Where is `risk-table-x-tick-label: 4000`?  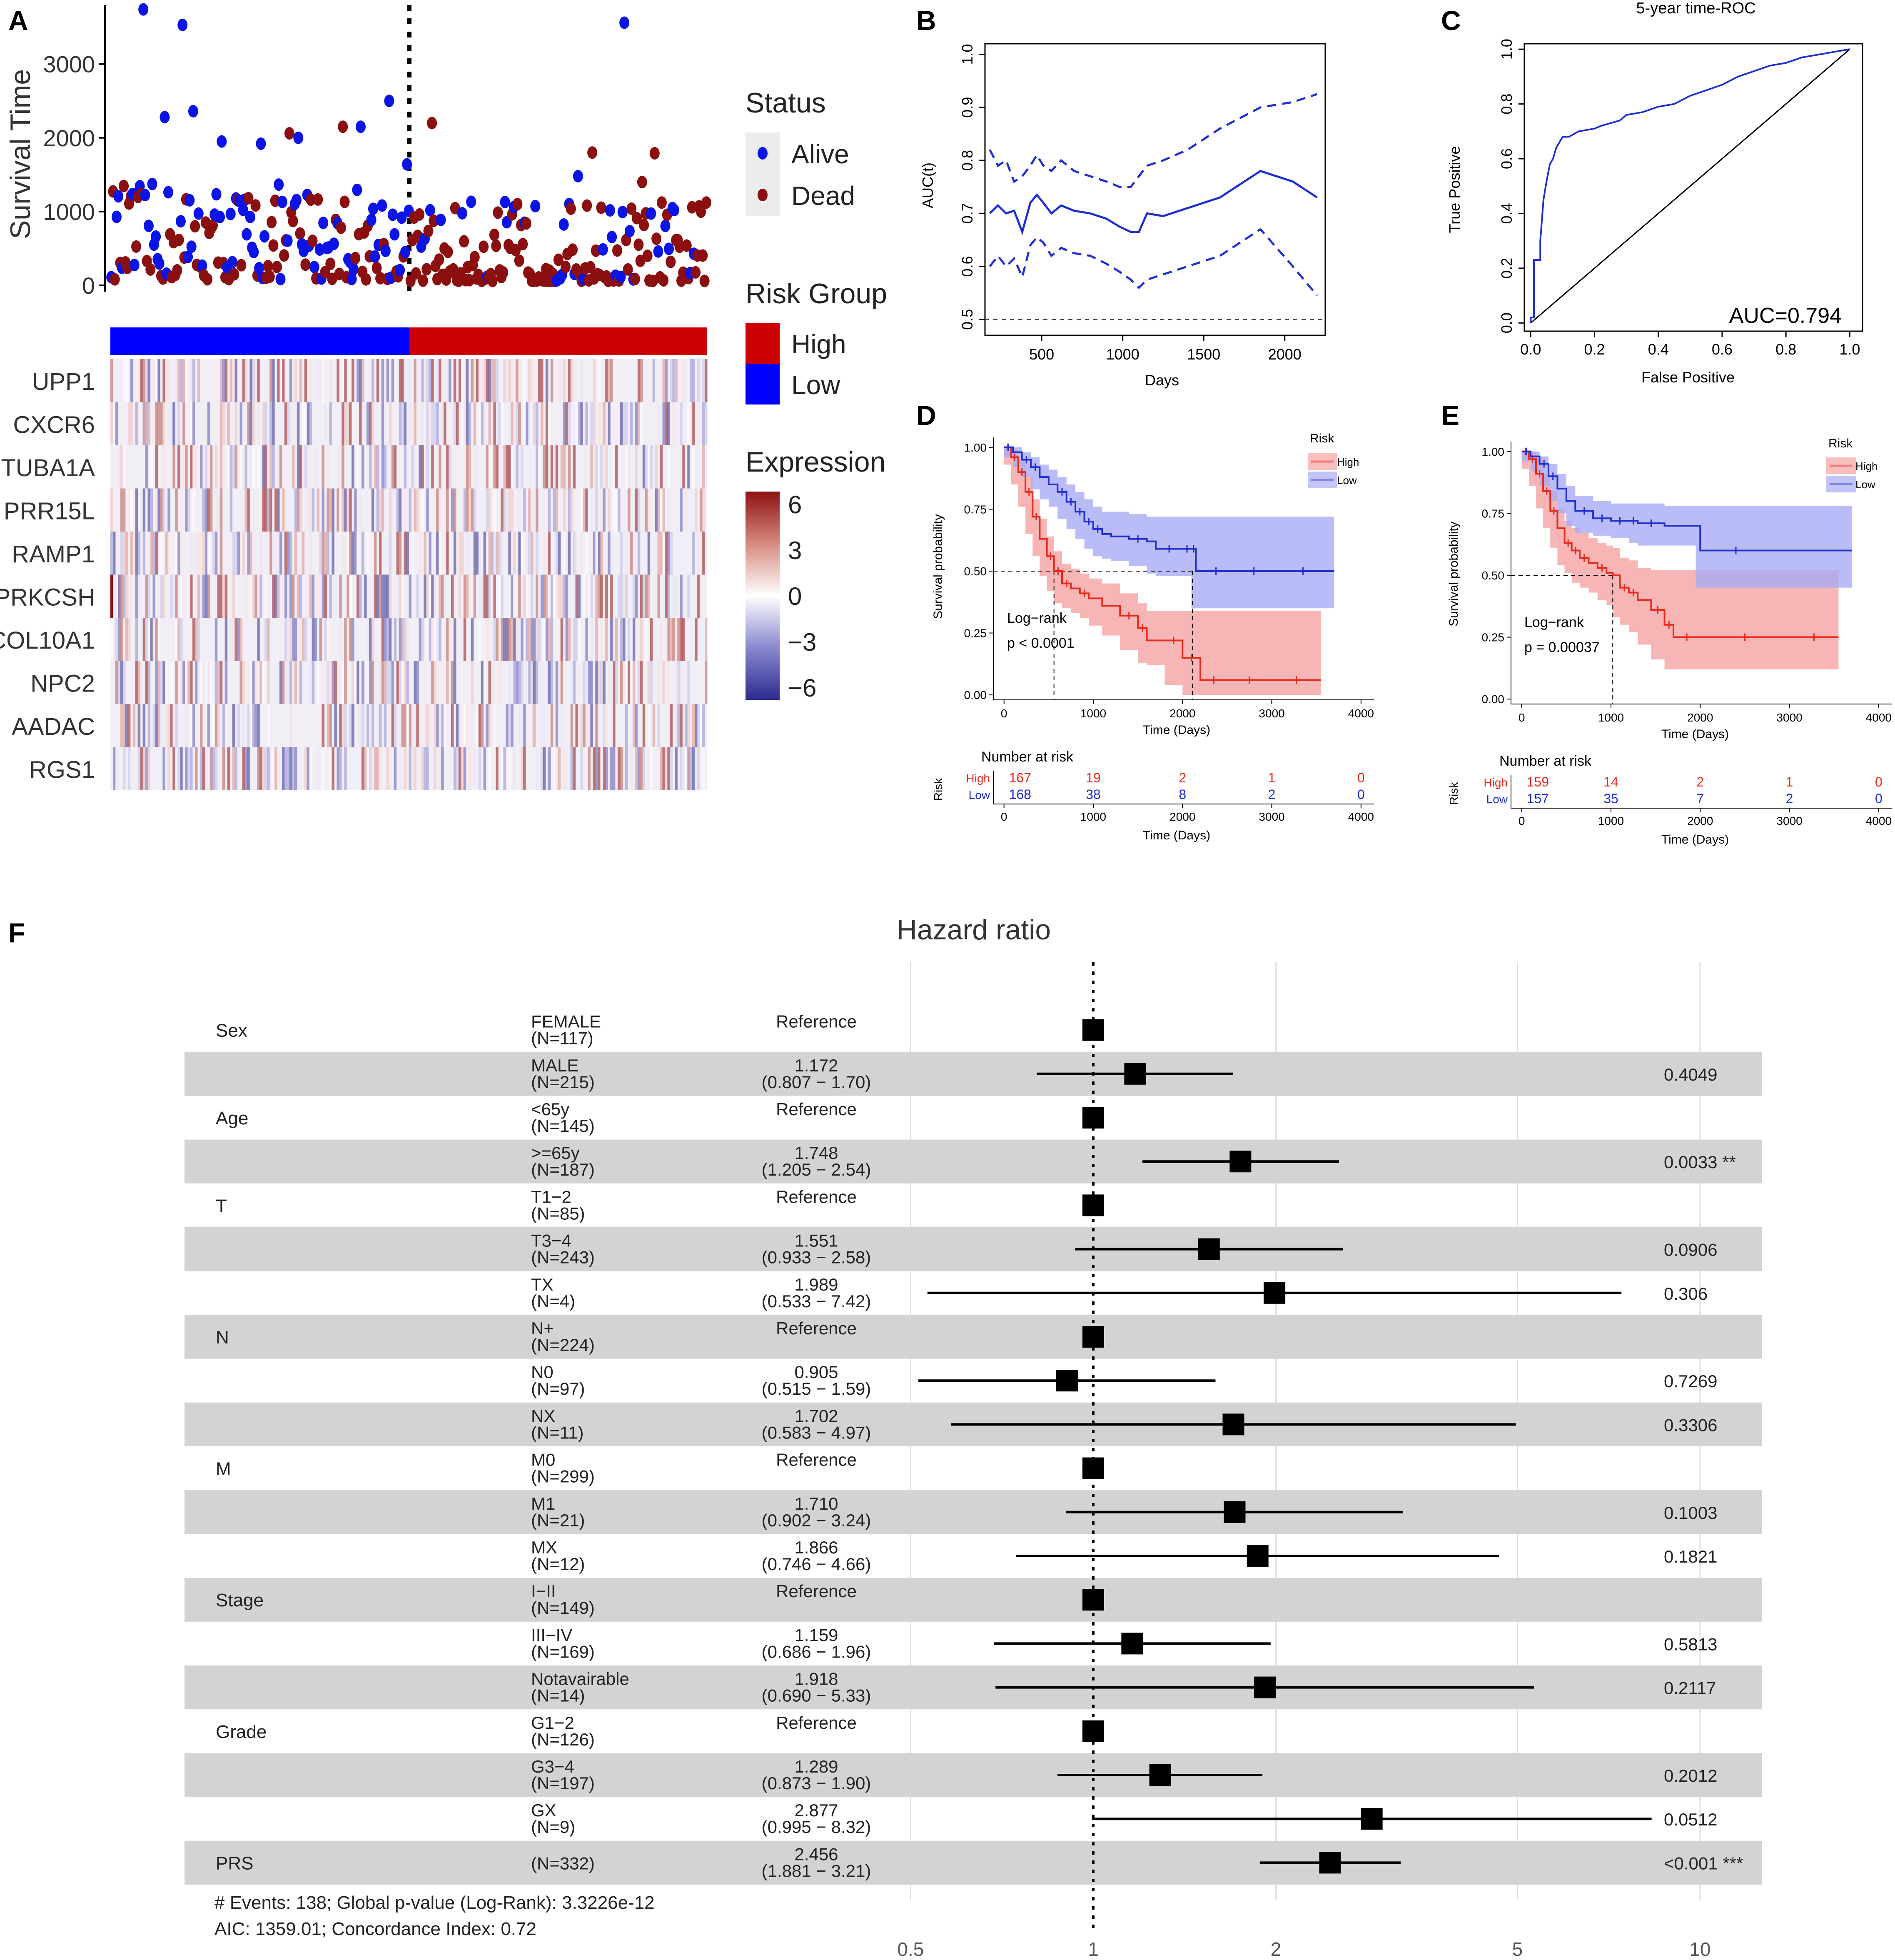
risk-table-x-tick-label: 4000 is located at coordinates (1361, 816).